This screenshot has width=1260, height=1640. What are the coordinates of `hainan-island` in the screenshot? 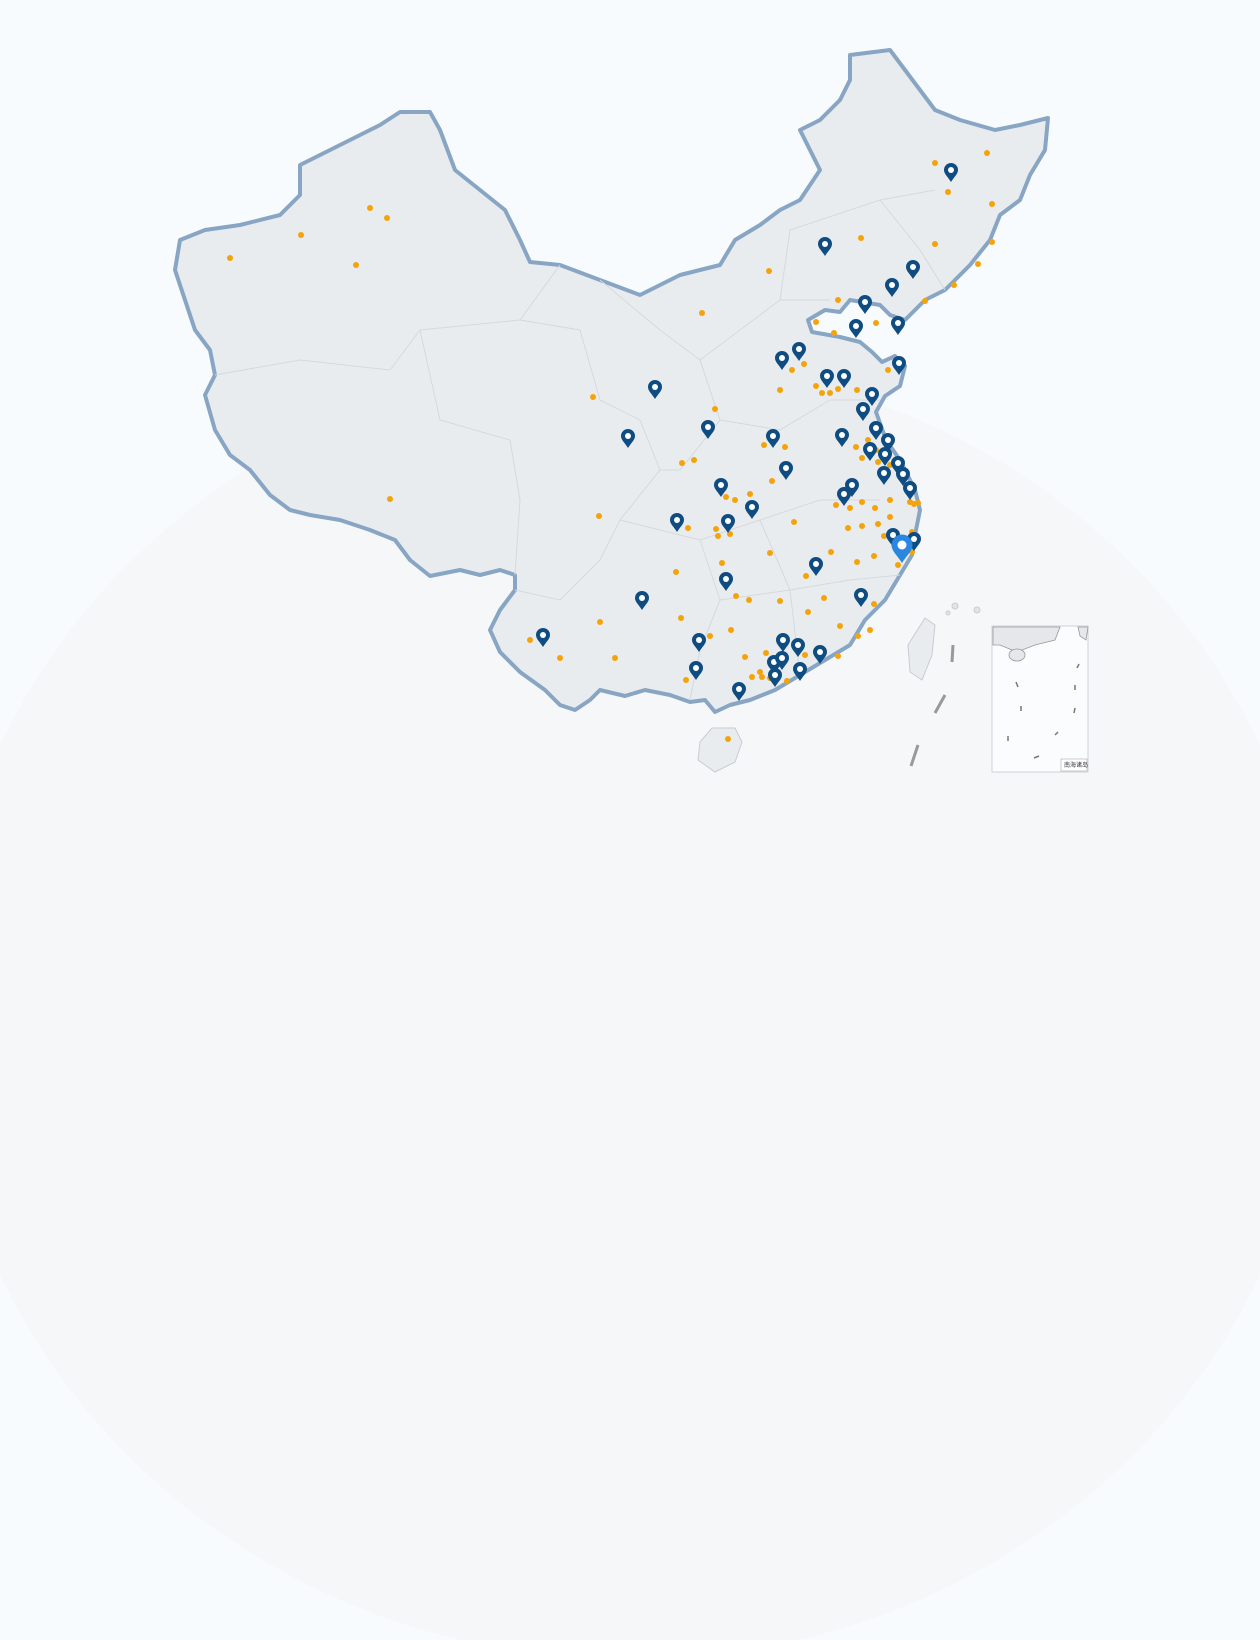 It's located at (720, 750).